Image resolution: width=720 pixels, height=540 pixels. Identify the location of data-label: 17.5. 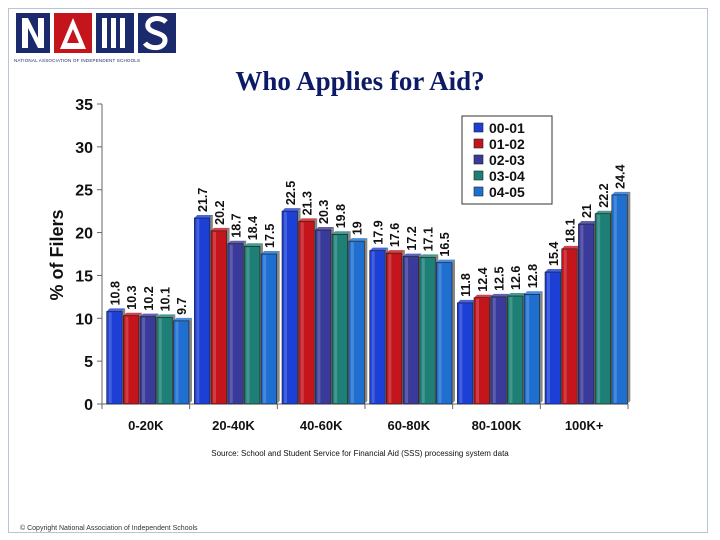
(270, 236).